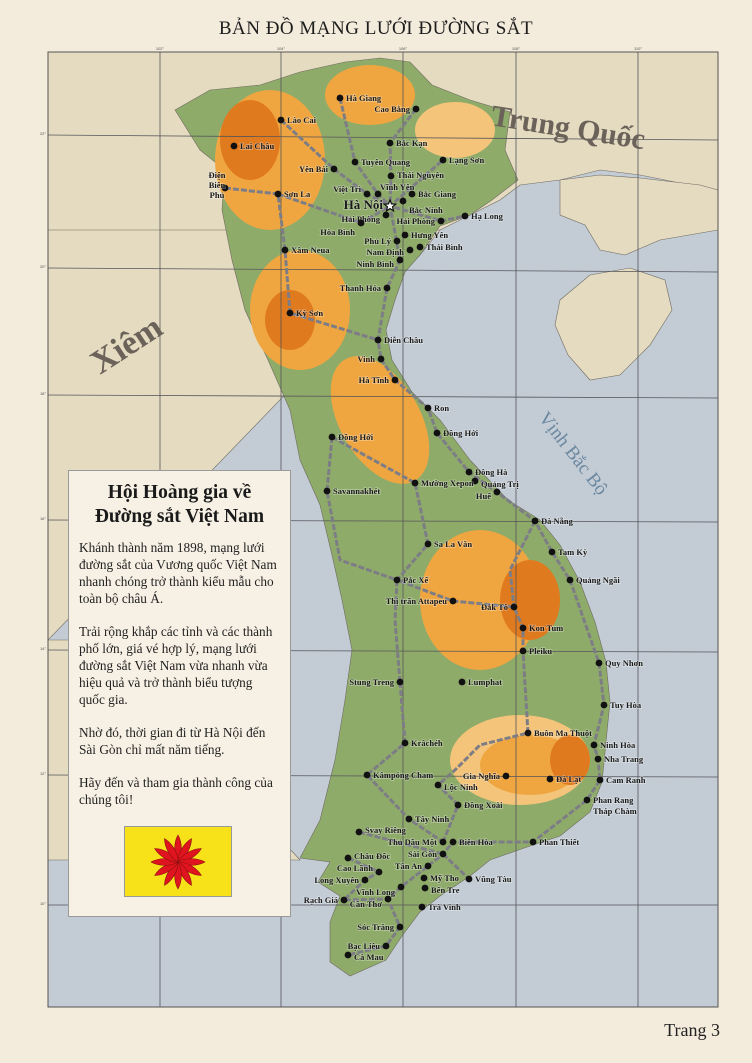  Describe the element at coordinates (462, 160) in the screenshot. I see `city: Lạng Sơn` at that location.